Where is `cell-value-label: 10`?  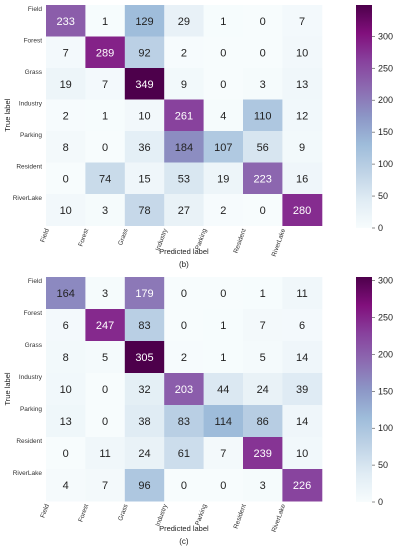
cell-value-label: 10 is located at coordinates (302, 454).